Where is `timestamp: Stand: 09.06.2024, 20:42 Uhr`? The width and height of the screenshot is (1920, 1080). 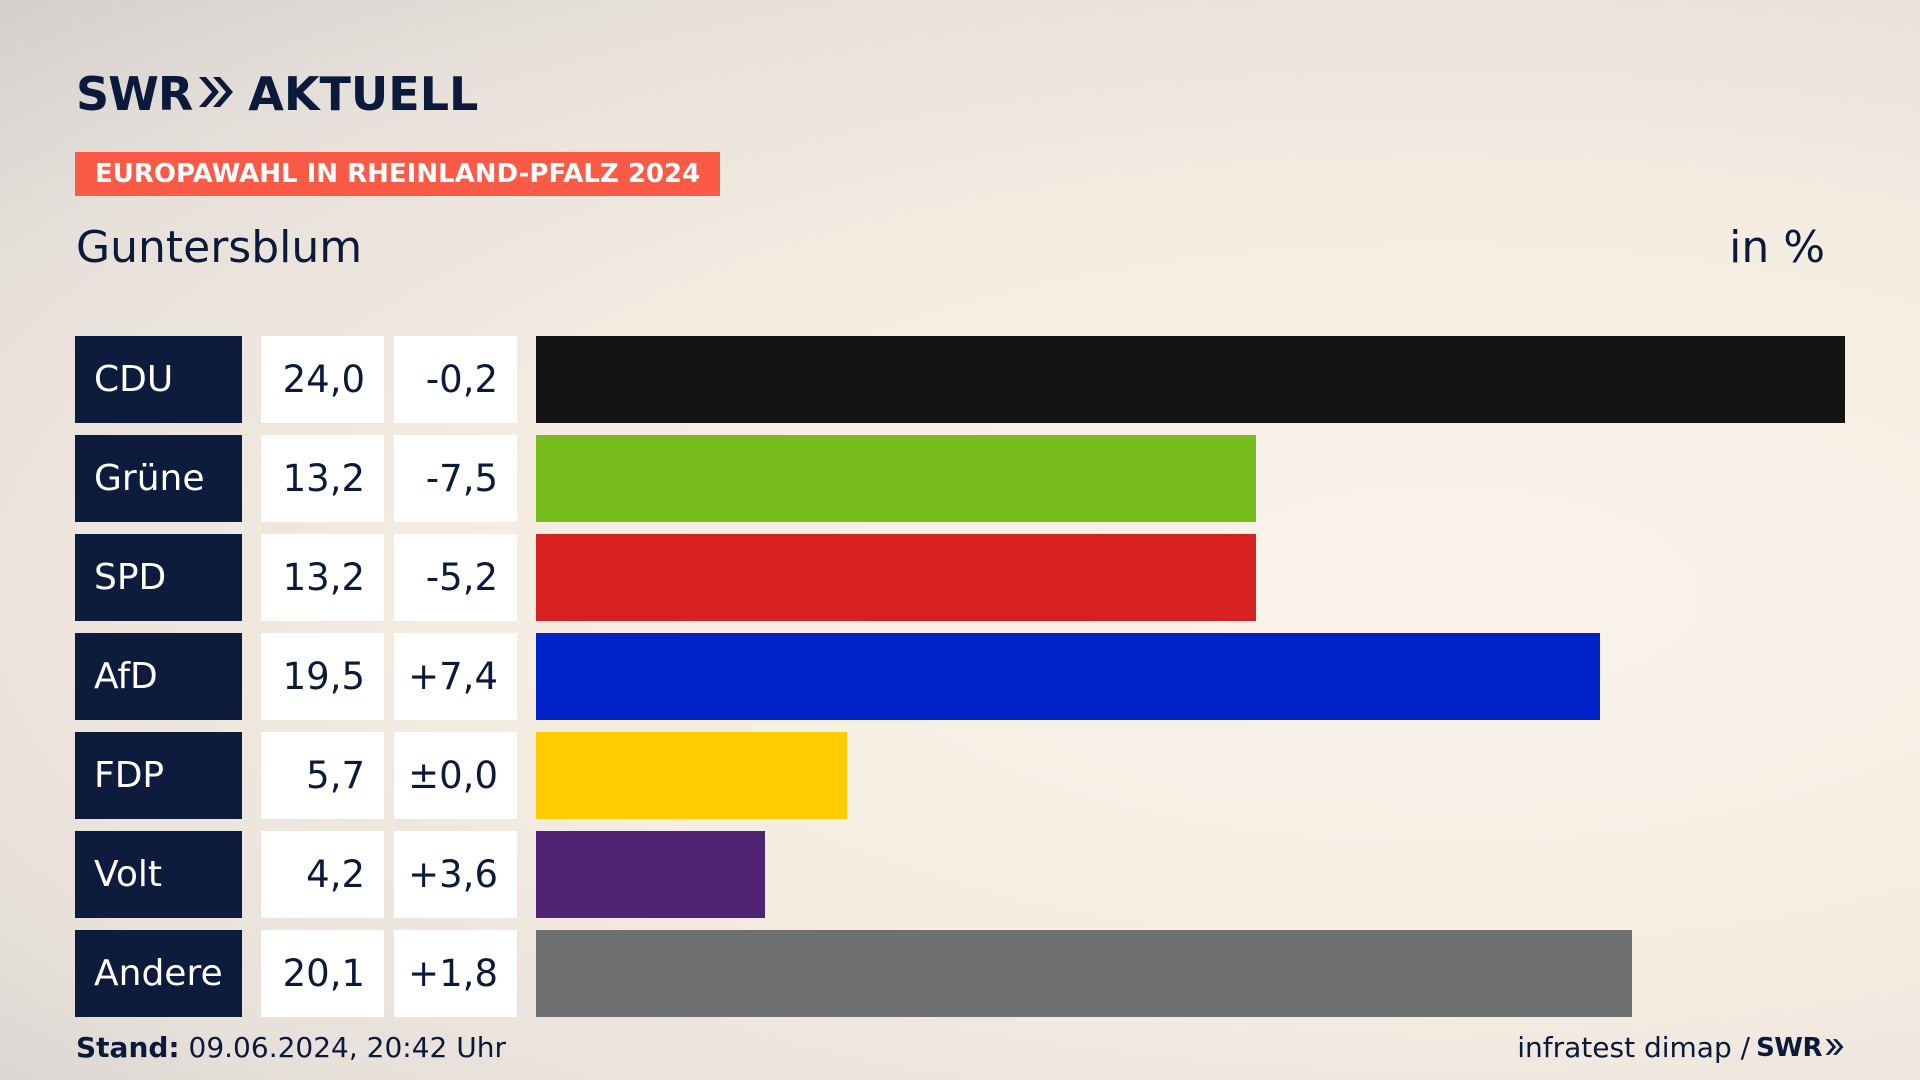 timestamp: Stand: 09.06.2024, 20:42 Uhr is located at coordinates (291, 1048).